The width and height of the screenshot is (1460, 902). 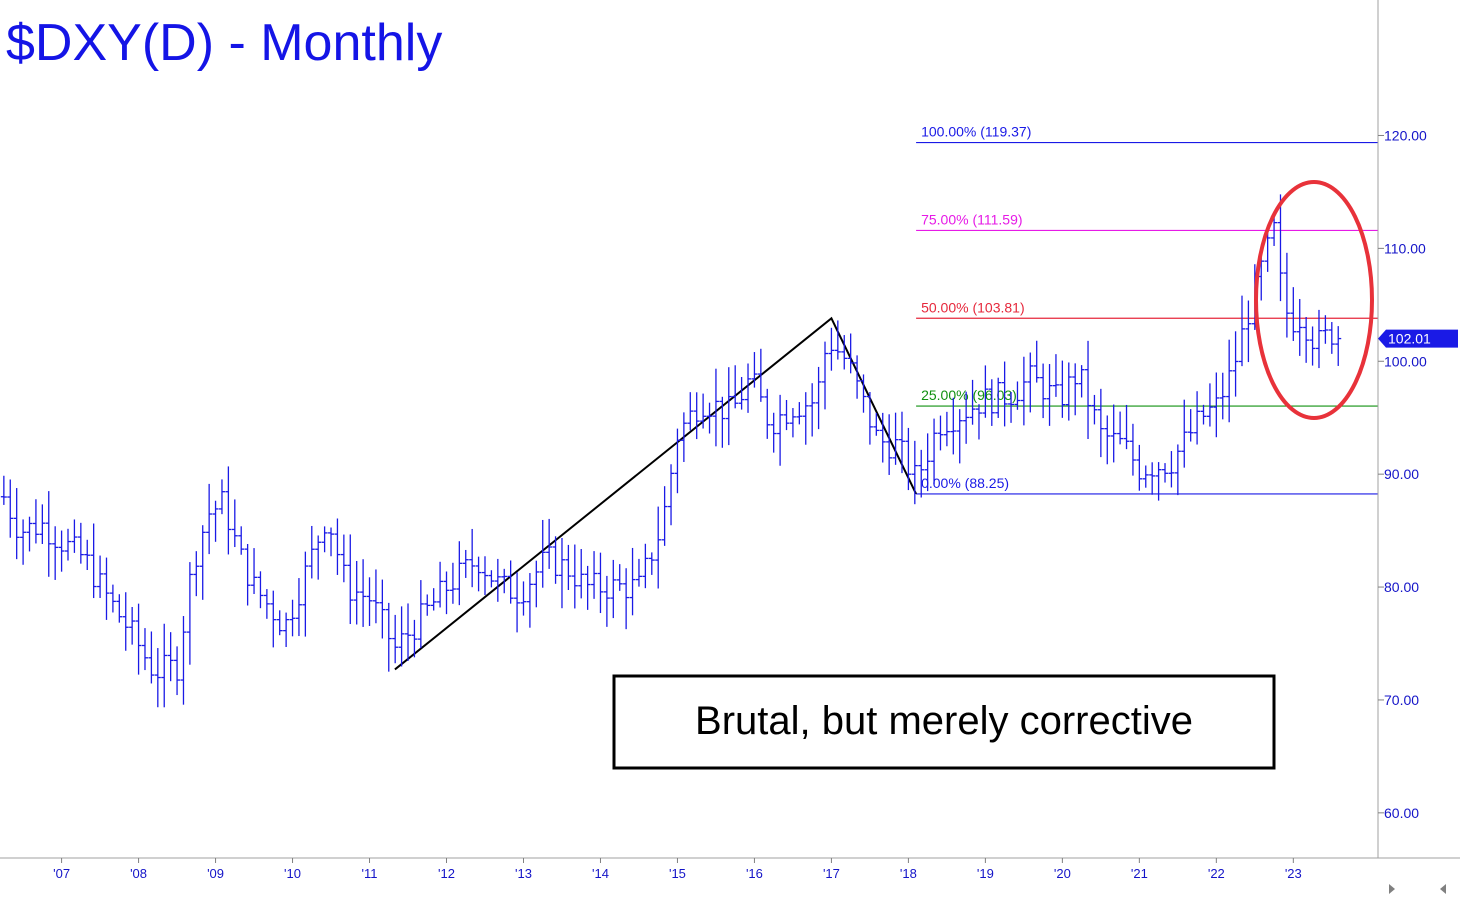 What do you see at coordinates (976, 132) in the screenshot?
I see `fib-level-label: 100.00% (119.37)` at bounding box center [976, 132].